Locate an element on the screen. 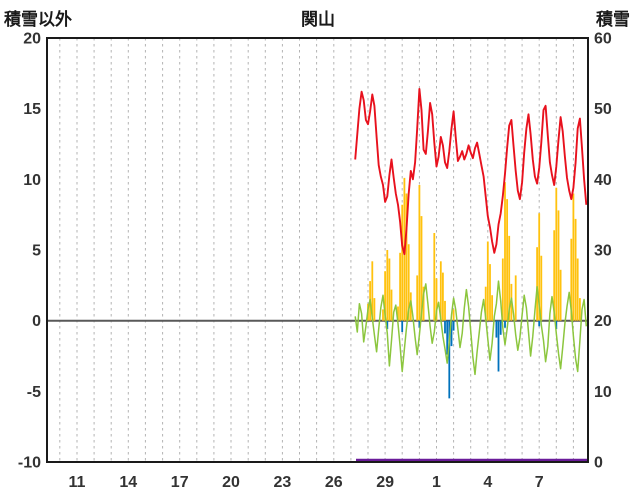 The width and height of the screenshot is (636, 501). left-axis-tick: 0 is located at coordinates (36, 321).